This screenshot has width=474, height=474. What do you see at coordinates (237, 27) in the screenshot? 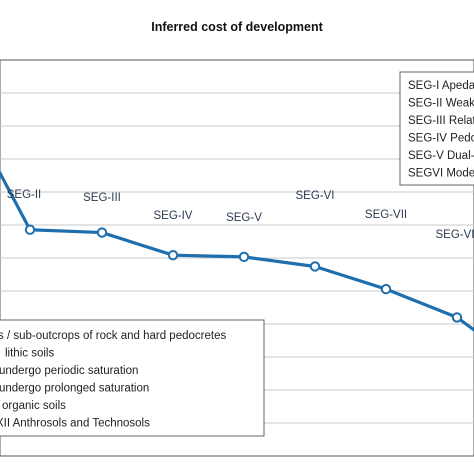
I see `chart-title: Inferred cost of development` at bounding box center [237, 27].